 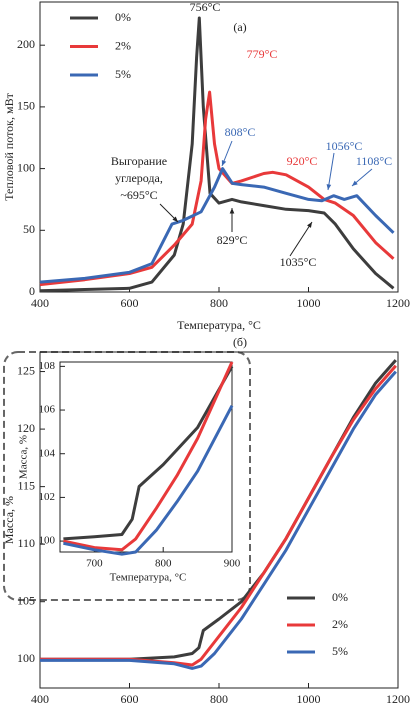 What do you see at coordinates (26, 106) in the screenshot?
I see `y-tick-label: 150` at bounding box center [26, 106].